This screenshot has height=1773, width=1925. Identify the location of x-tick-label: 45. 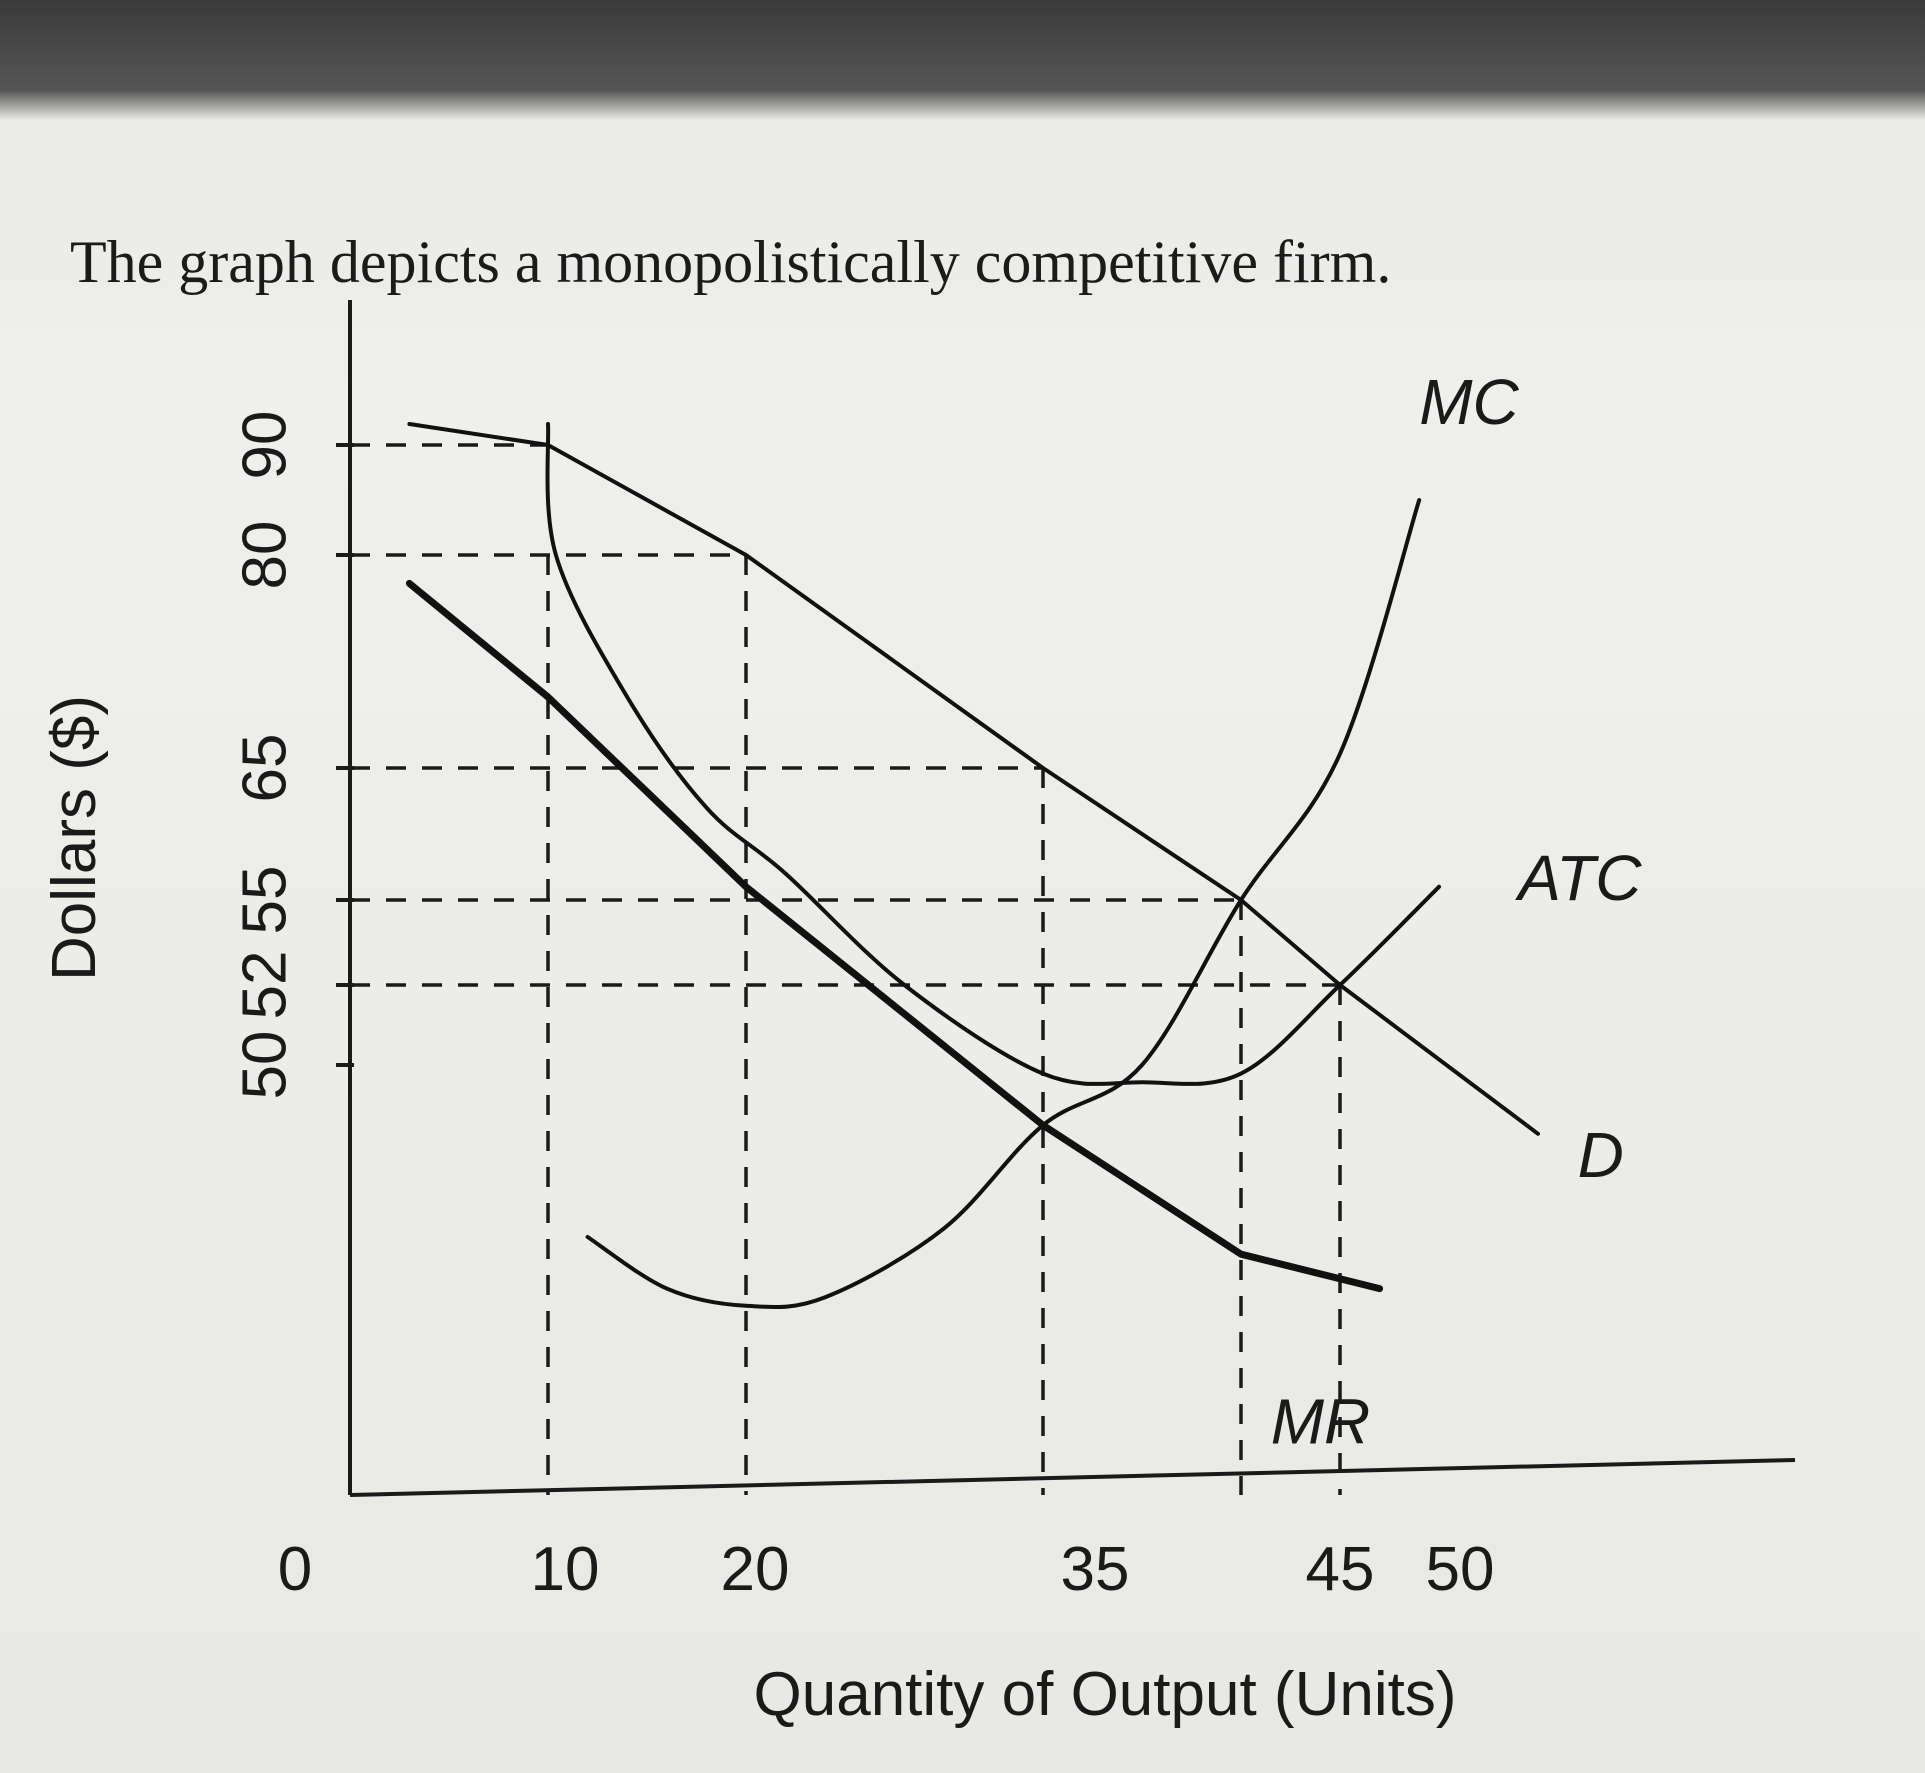
(1340, 1569).